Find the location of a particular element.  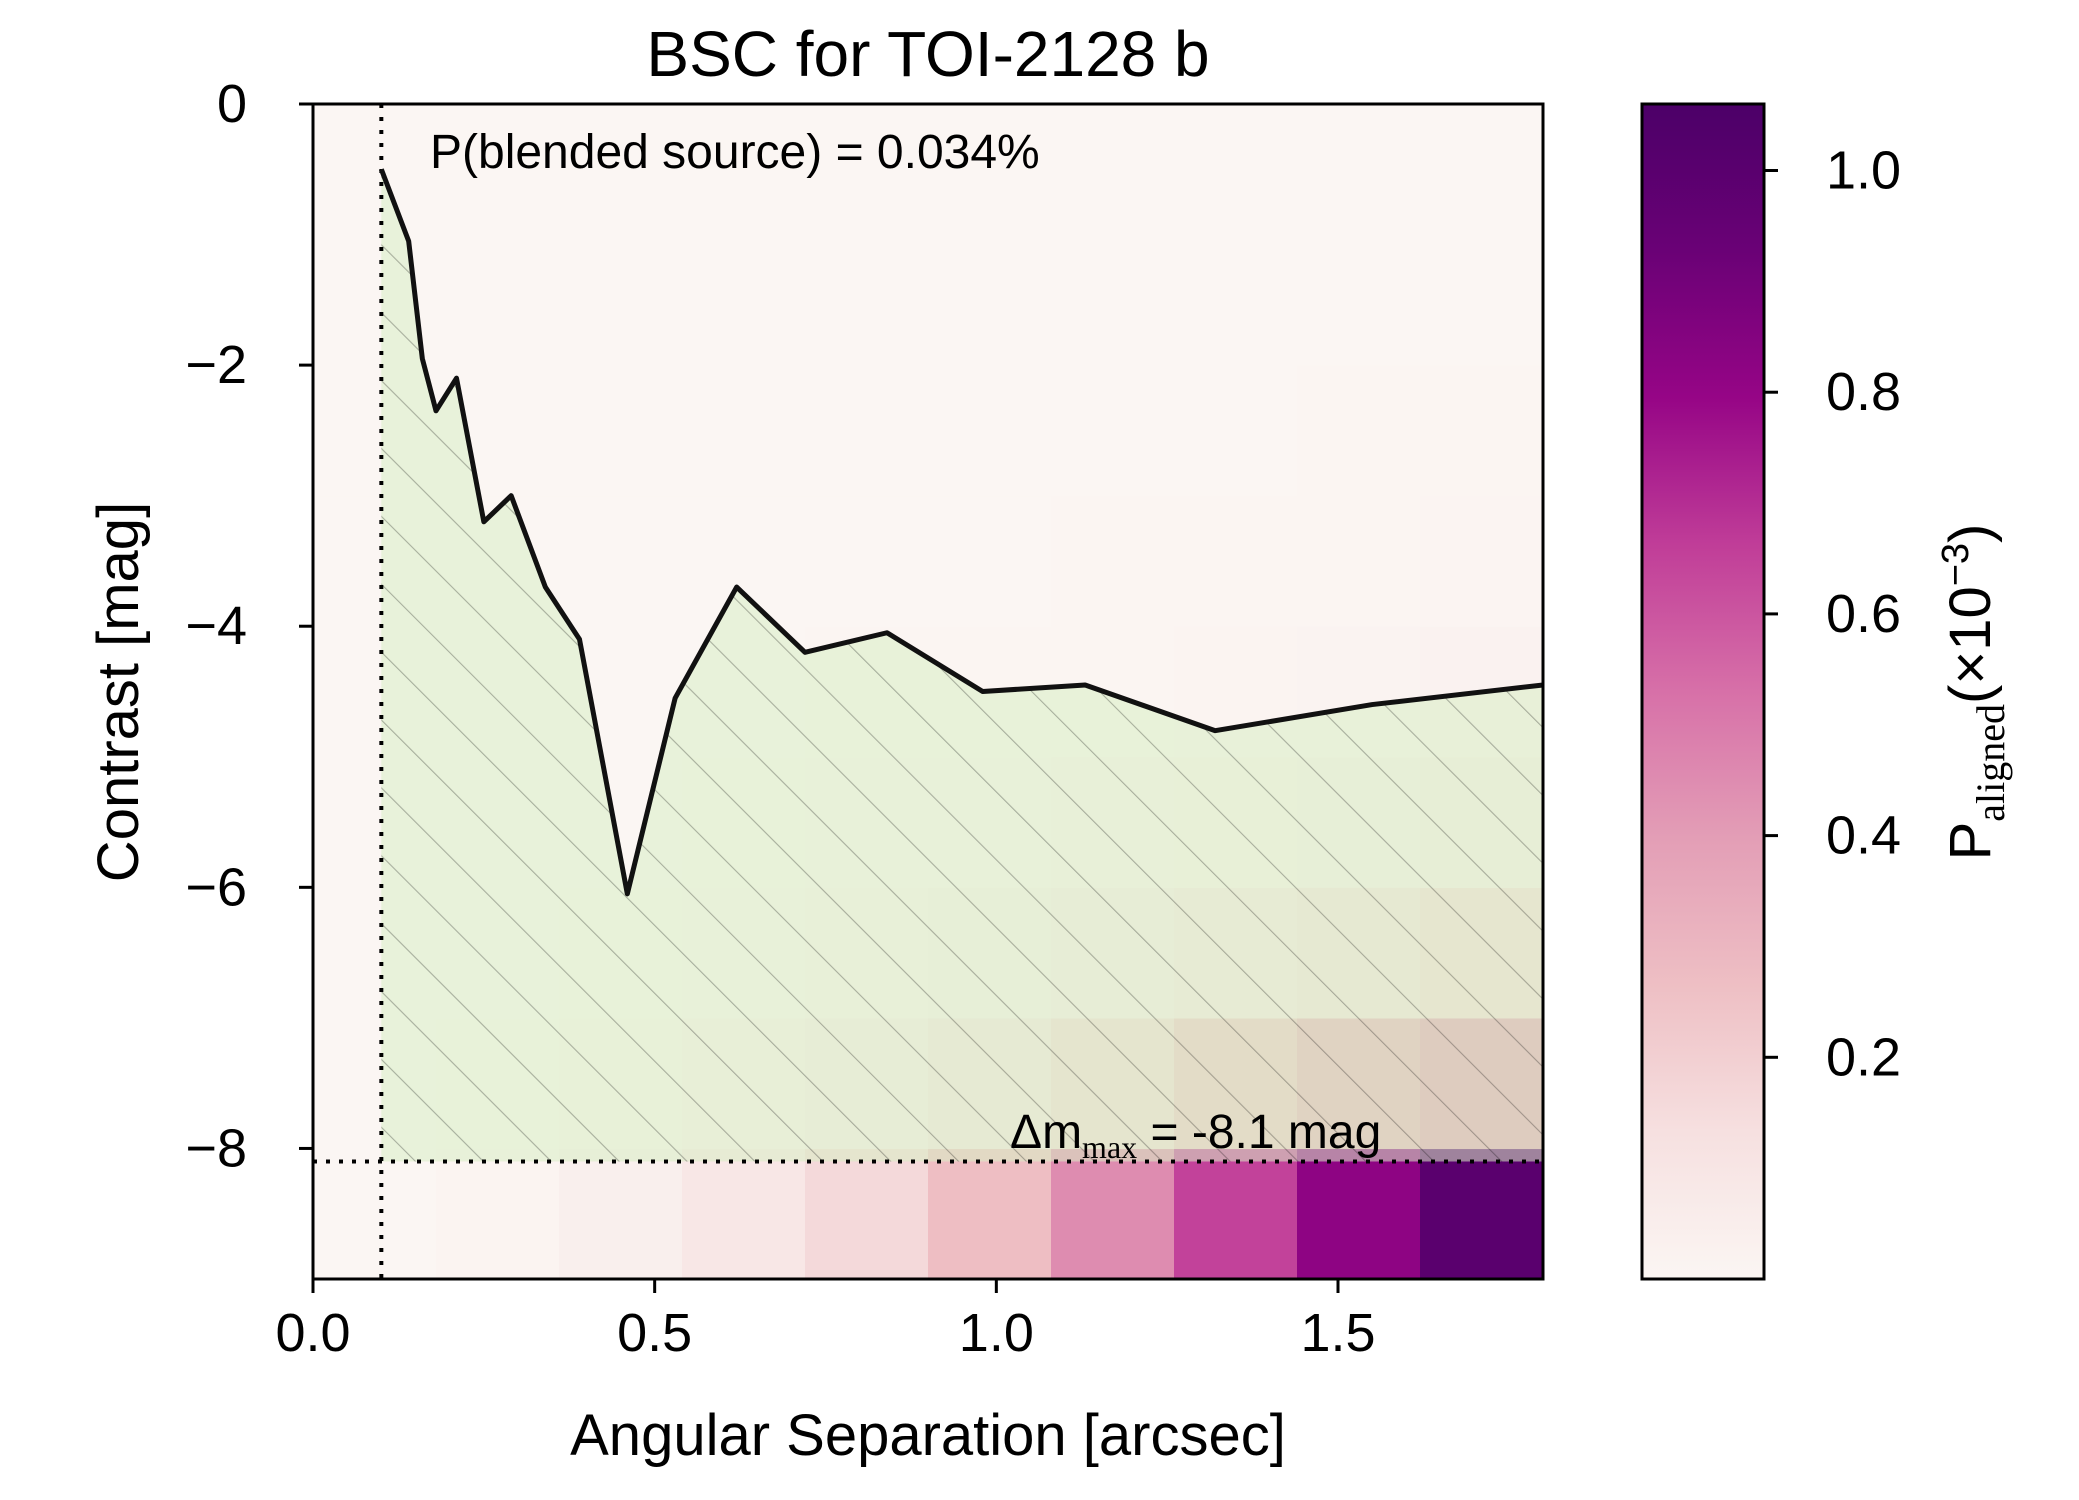

x-axis-label: Angular Separation [arcsec] is located at coordinates (928, 1435).